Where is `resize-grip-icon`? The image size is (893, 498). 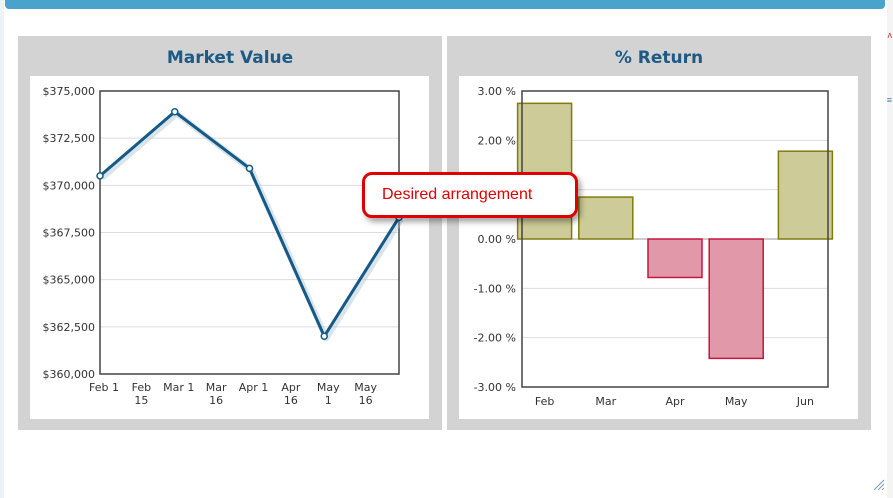
resize-grip-icon is located at coordinates (878, 484).